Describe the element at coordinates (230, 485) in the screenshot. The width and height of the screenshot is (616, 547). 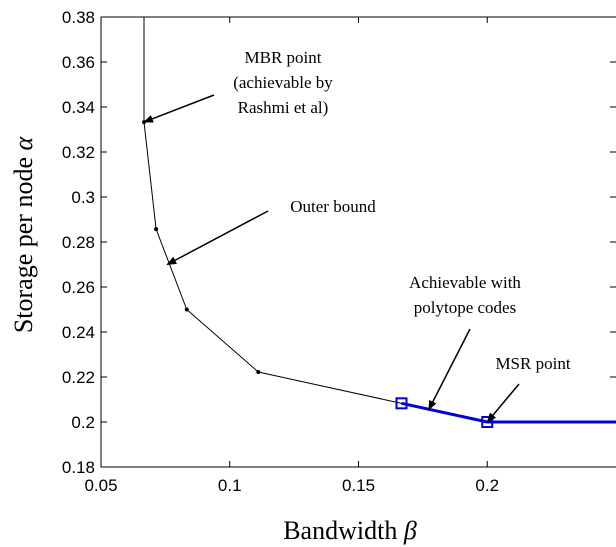
I see `x-tick-label: 0.1` at that location.